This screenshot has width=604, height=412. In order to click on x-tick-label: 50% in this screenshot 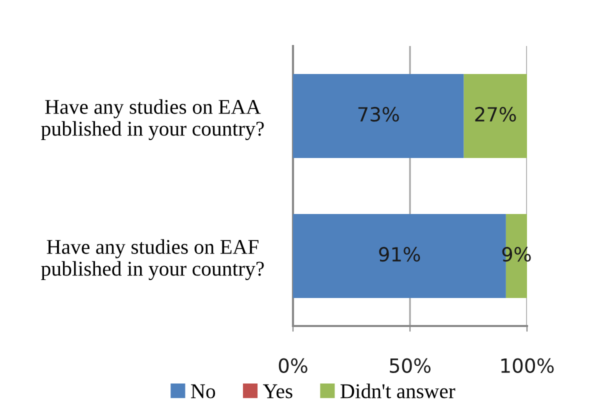, I will do `click(410, 365)`.